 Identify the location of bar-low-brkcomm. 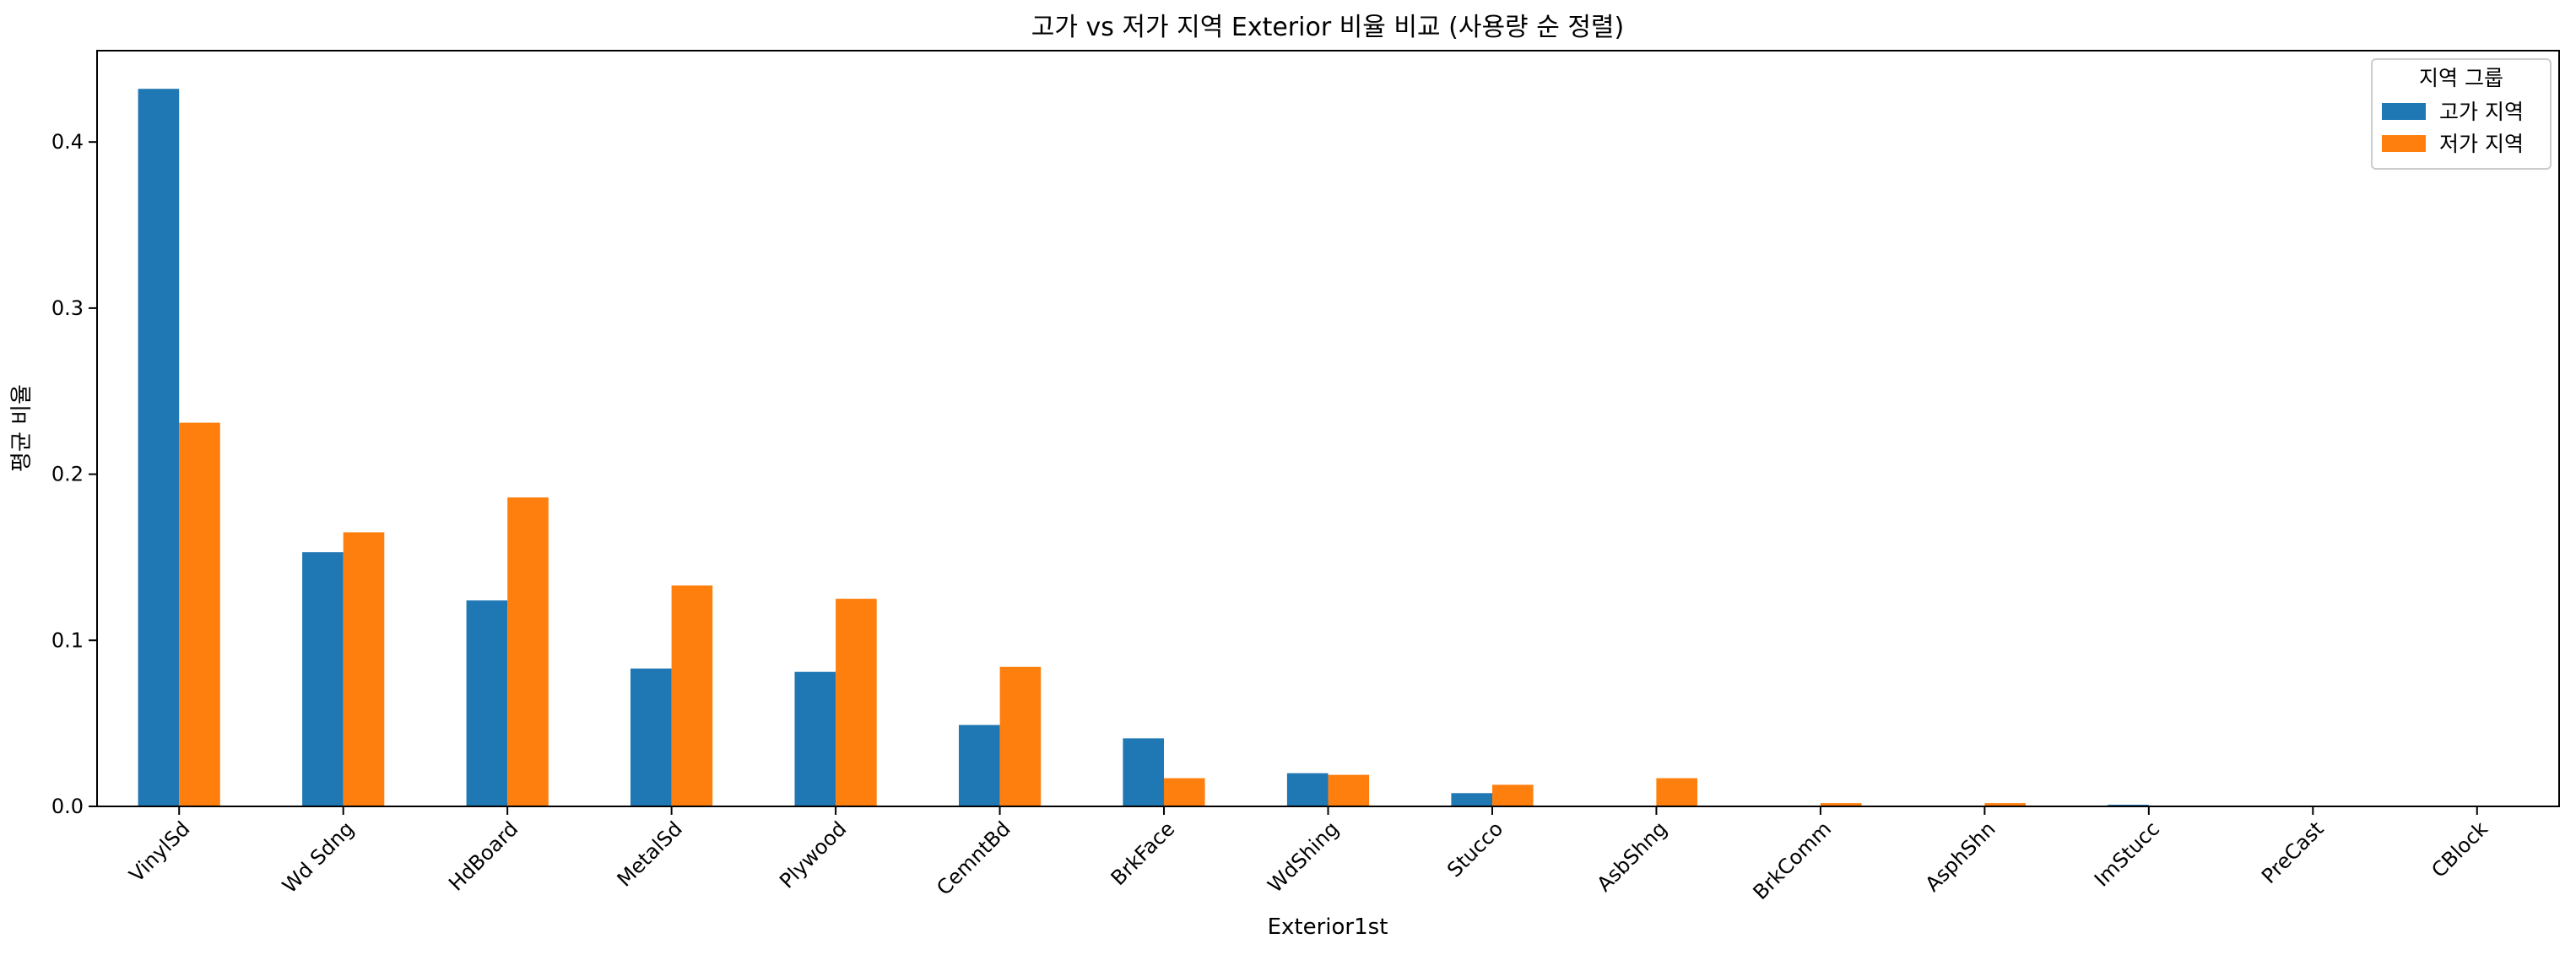
(1841, 805).